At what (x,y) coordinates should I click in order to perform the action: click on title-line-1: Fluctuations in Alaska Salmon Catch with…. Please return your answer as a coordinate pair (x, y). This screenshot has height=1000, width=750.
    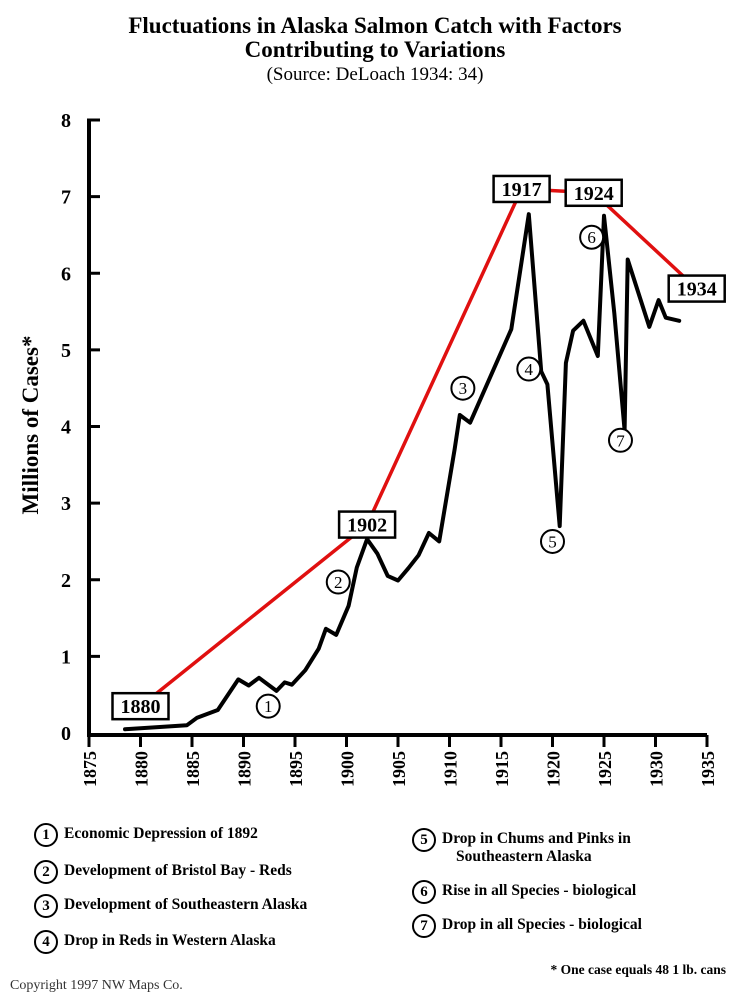
    Looking at the image, I should click on (375, 25).